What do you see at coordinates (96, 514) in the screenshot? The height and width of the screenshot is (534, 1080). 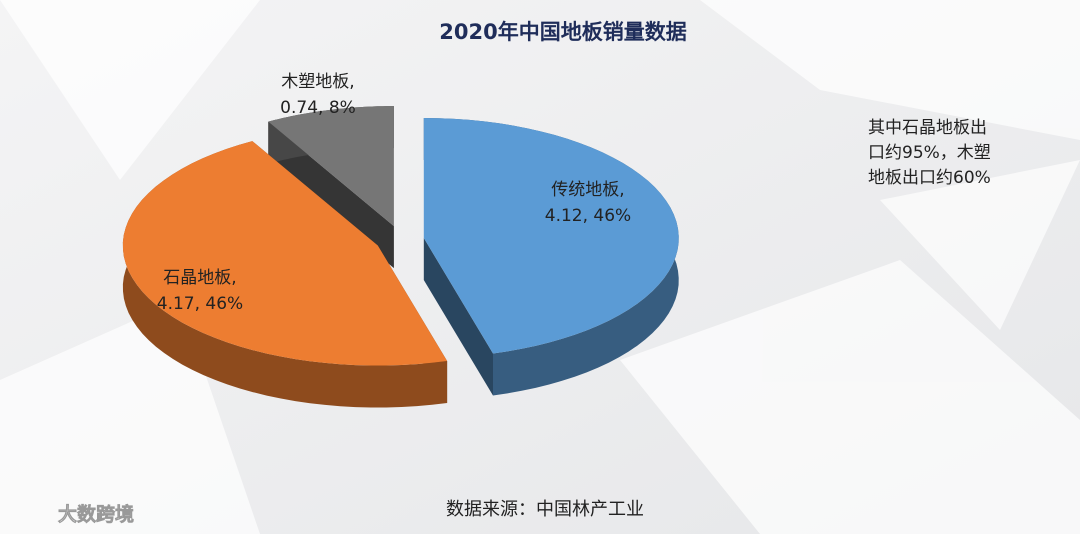 I see `watermark: 大数跨境` at bounding box center [96, 514].